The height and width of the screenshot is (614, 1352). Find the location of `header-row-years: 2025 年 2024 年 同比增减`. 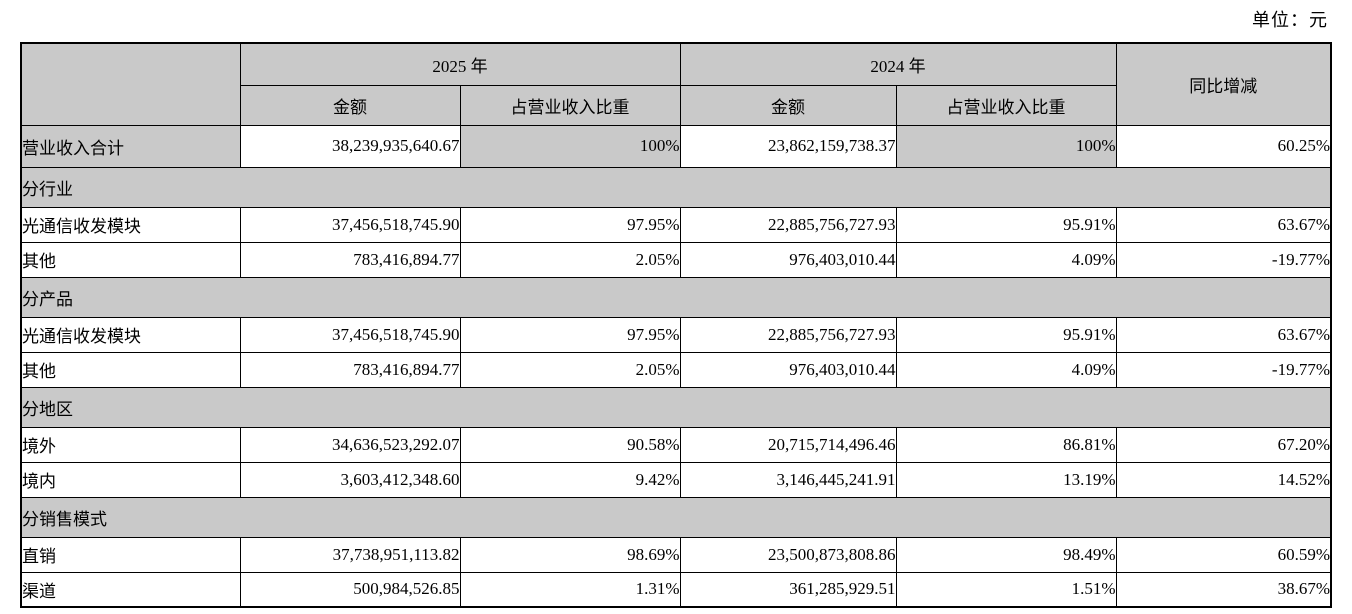

header-row-years: 2025 年 2024 年 同比增减 is located at coordinates (676, 84).